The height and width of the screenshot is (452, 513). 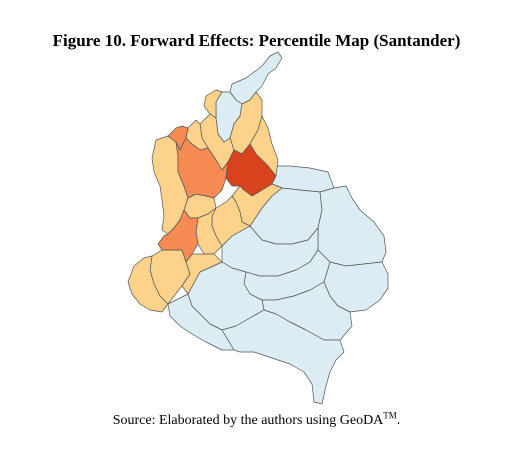 What do you see at coordinates (178, 236) in the screenshot?
I see `region-valle` at bounding box center [178, 236].